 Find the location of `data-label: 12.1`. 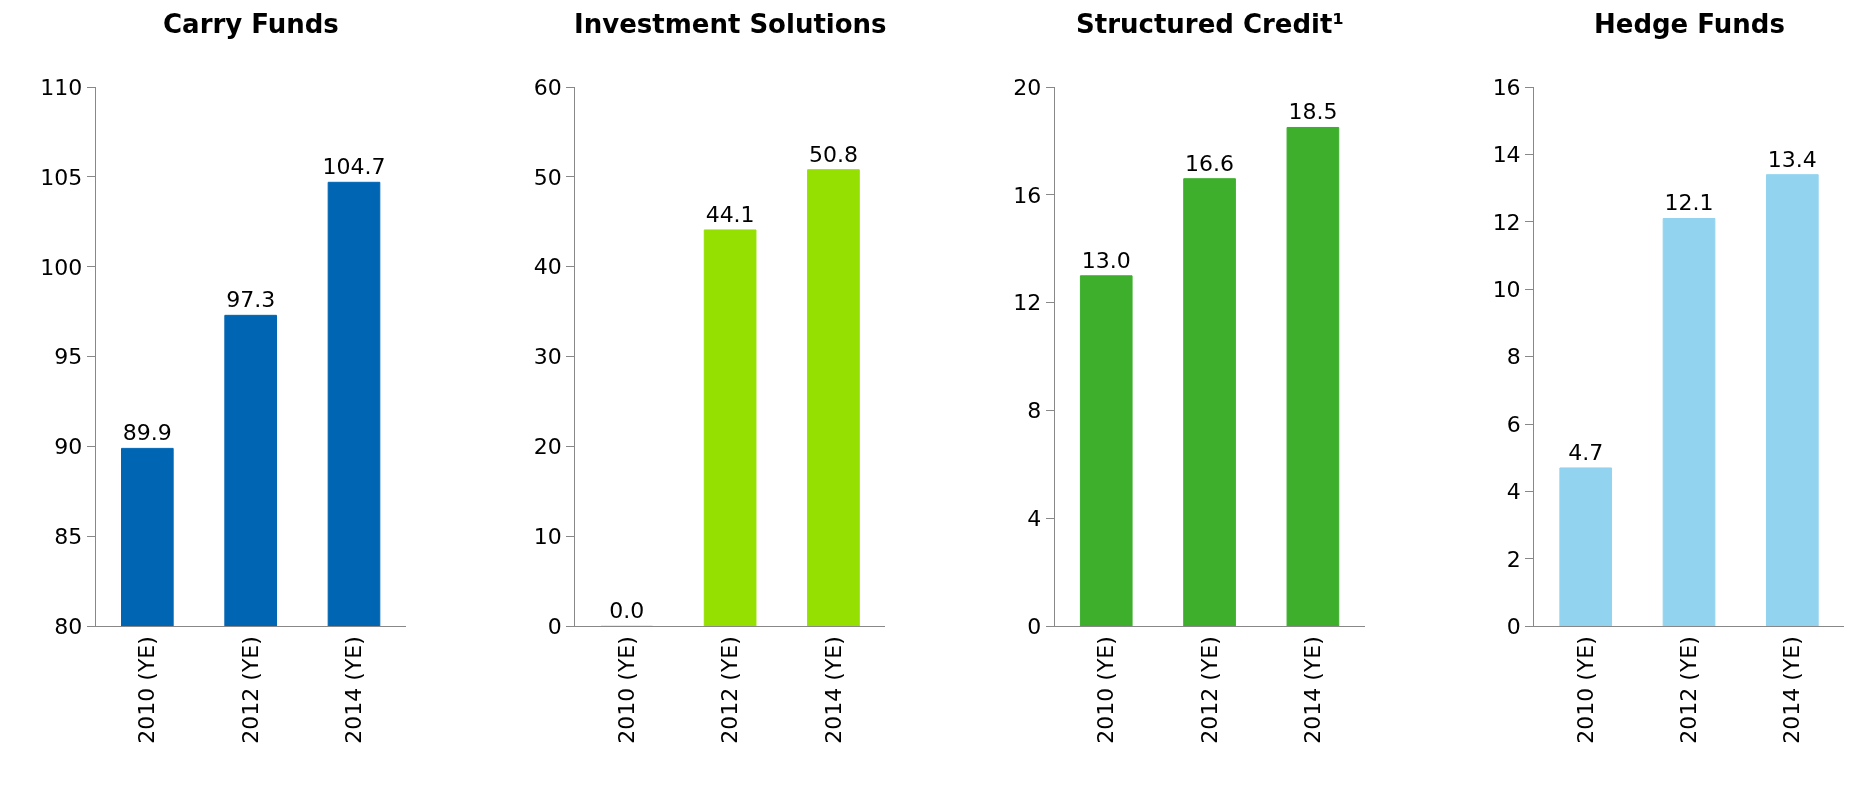

data-label: 12.1 is located at coordinates (1689, 203).